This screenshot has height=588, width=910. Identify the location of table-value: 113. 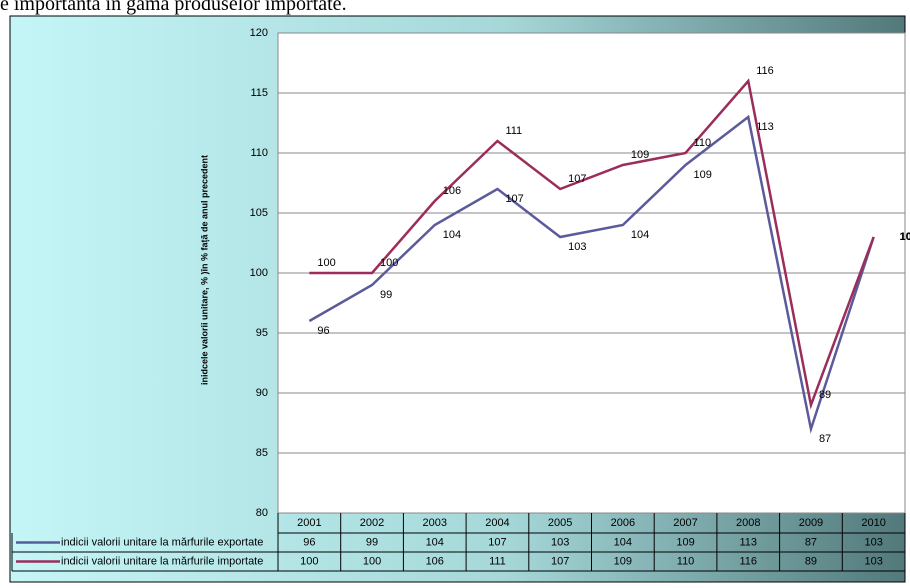
(748, 542).